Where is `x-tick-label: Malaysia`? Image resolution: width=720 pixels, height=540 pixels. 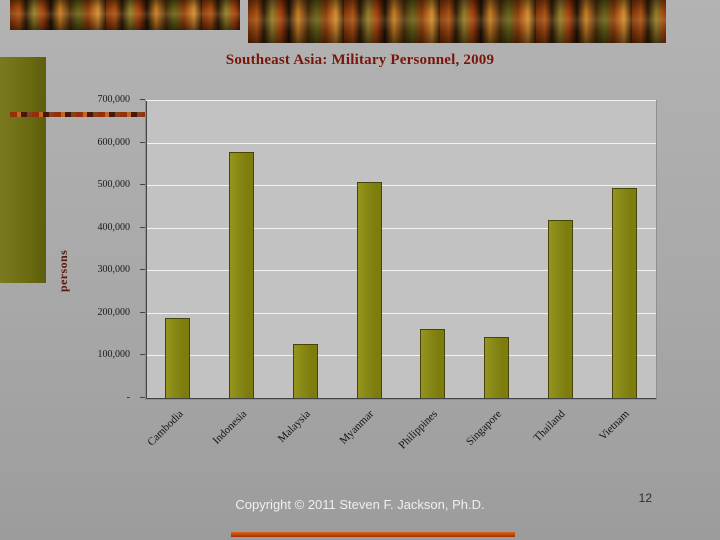
x-tick-label: Malaysia is located at coordinates (294, 427).